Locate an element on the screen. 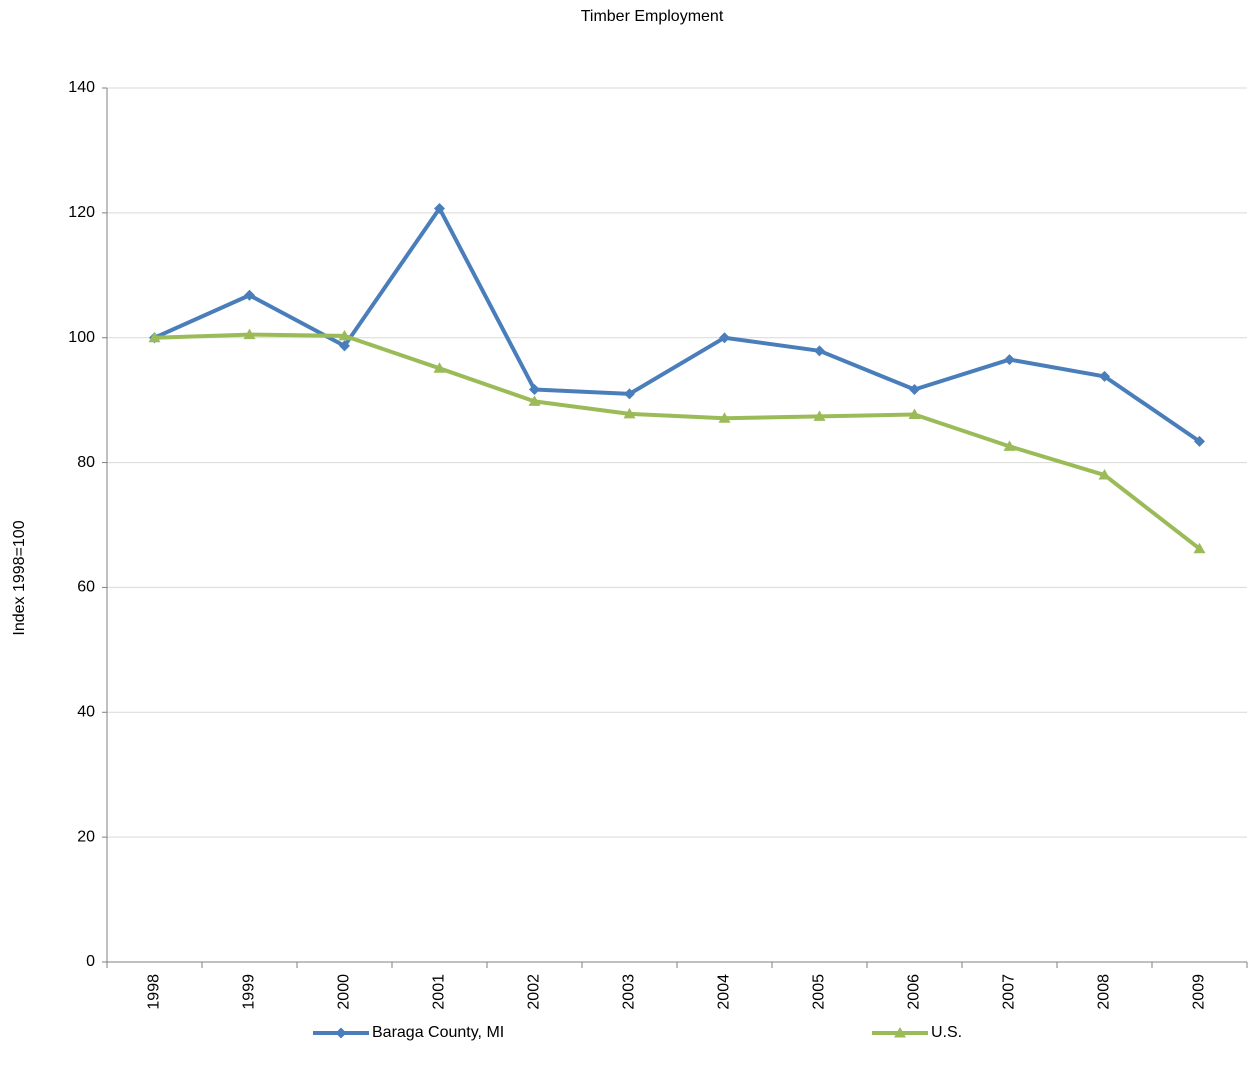  y-tick-label: 140 is located at coordinates (81, 87).